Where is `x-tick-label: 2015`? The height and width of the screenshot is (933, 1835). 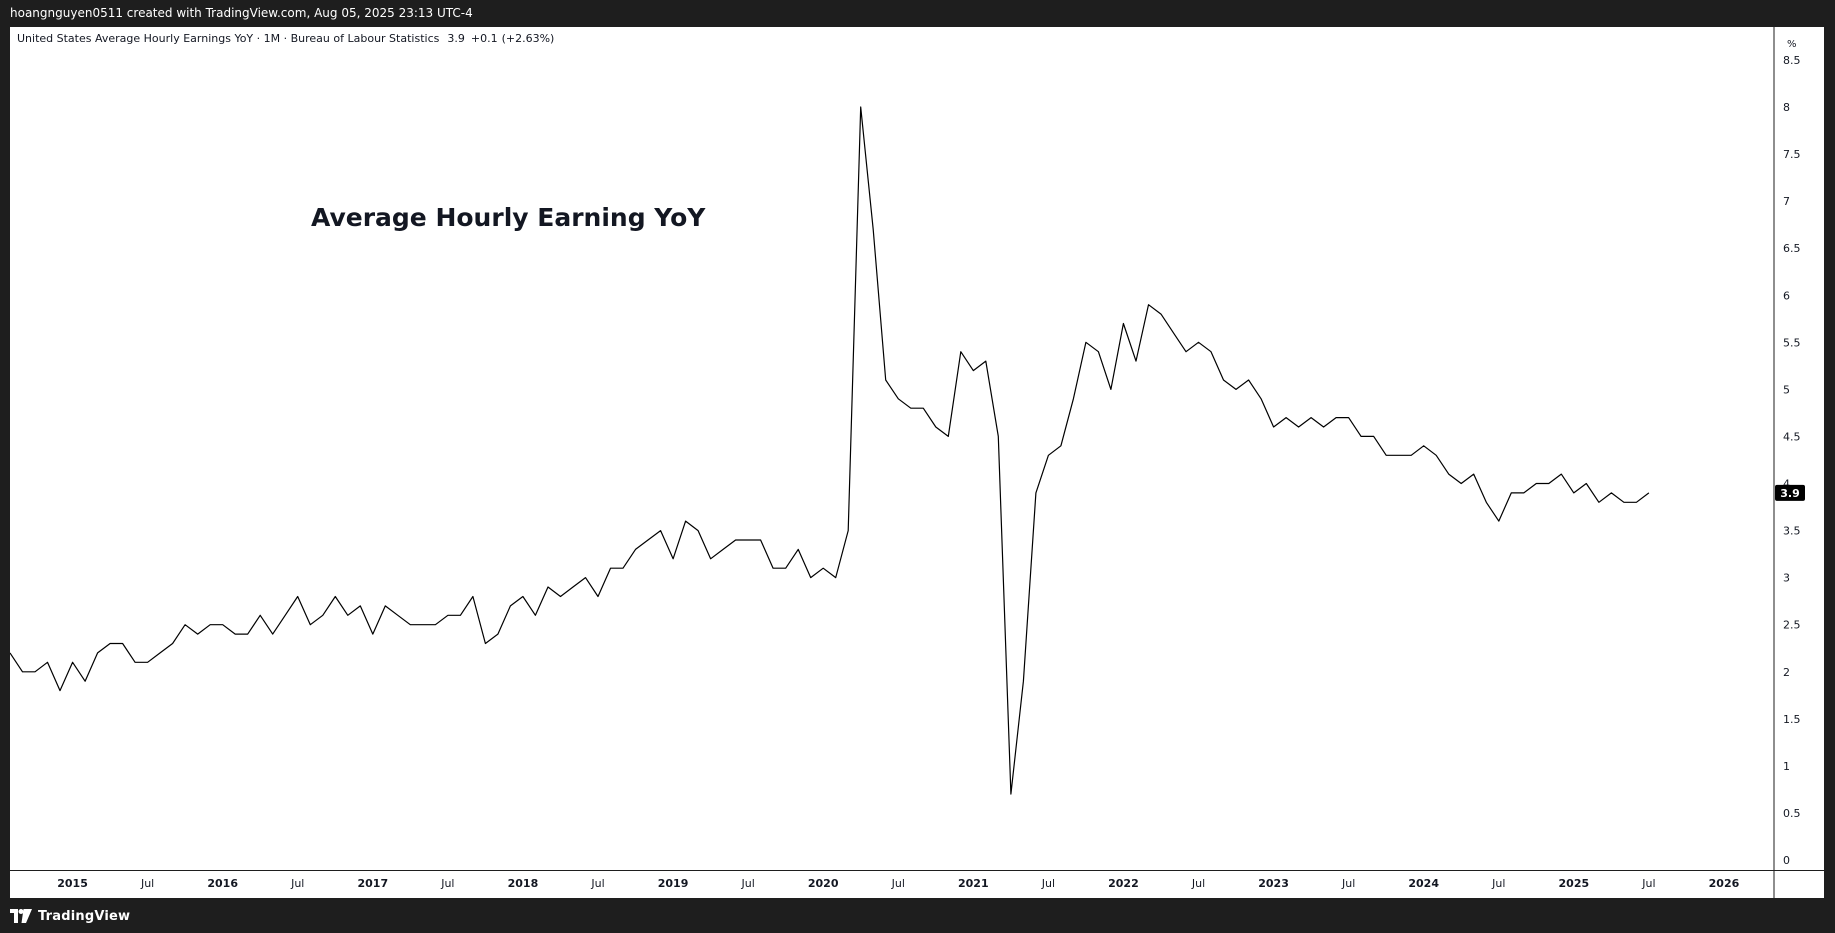
x-tick-label: 2015 is located at coordinates (72, 883).